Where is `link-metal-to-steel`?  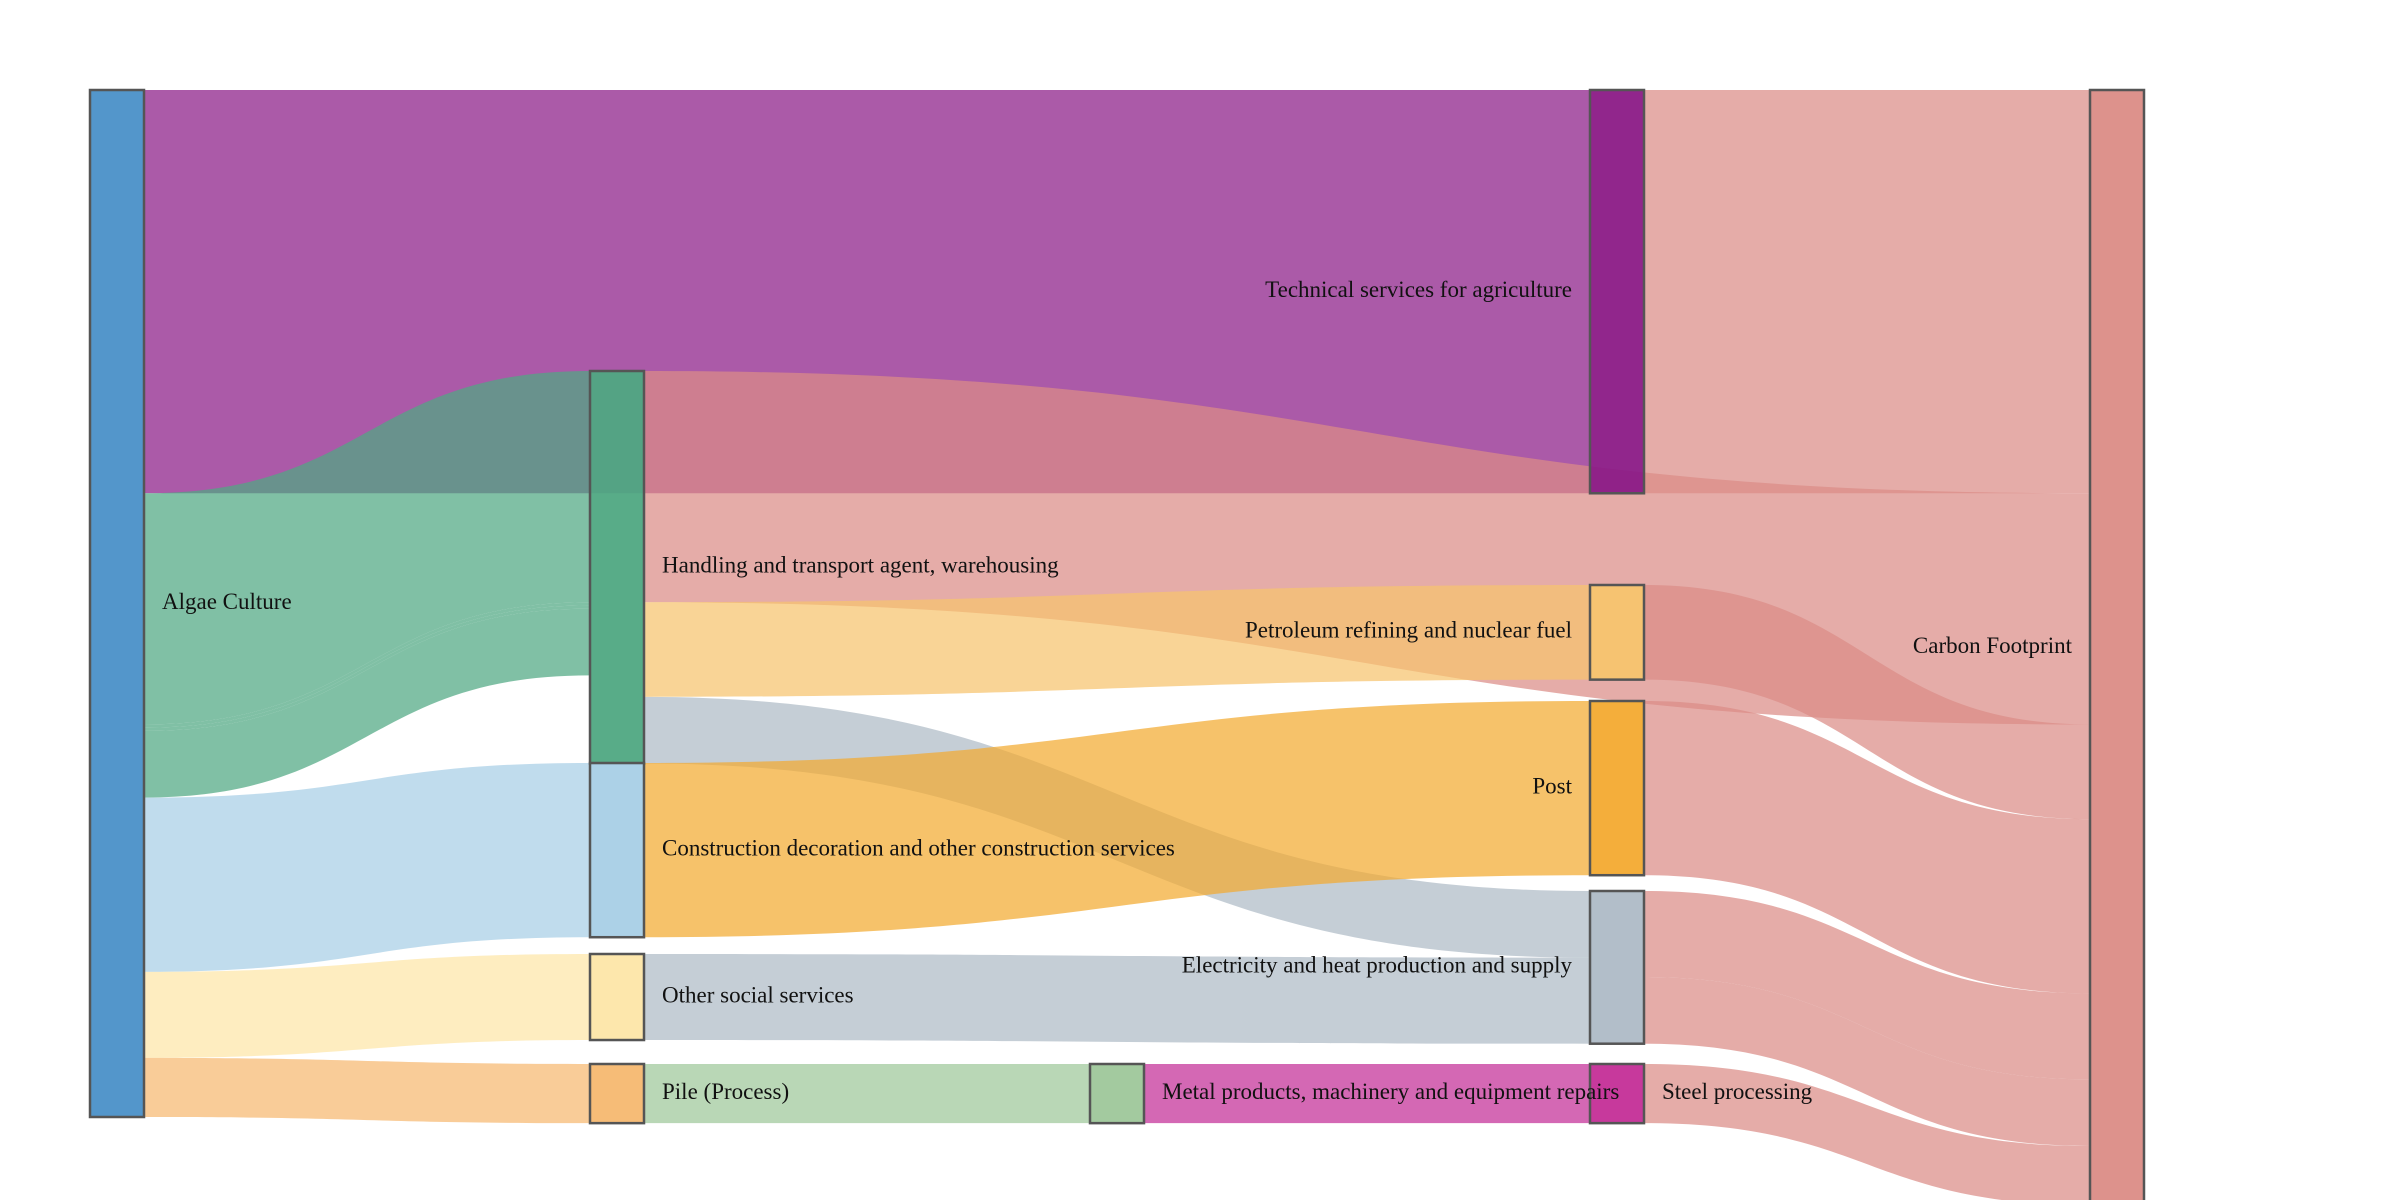 link-metal-to-steel is located at coordinates (1367, 1094).